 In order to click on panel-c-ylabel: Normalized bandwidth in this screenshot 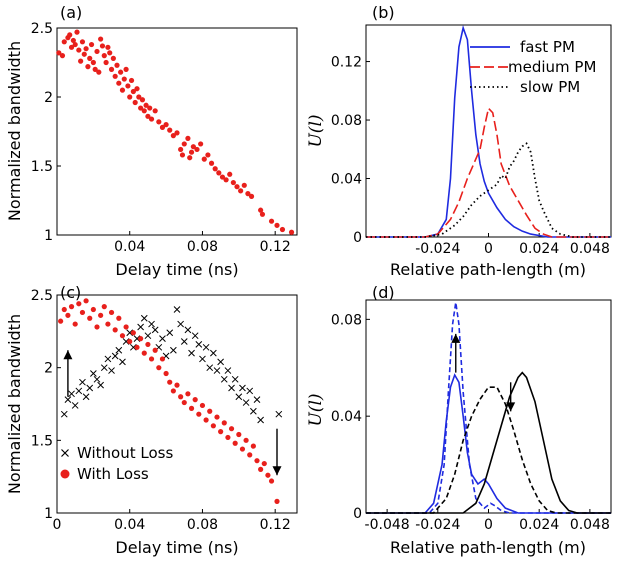, I will do `click(14, 404)`.